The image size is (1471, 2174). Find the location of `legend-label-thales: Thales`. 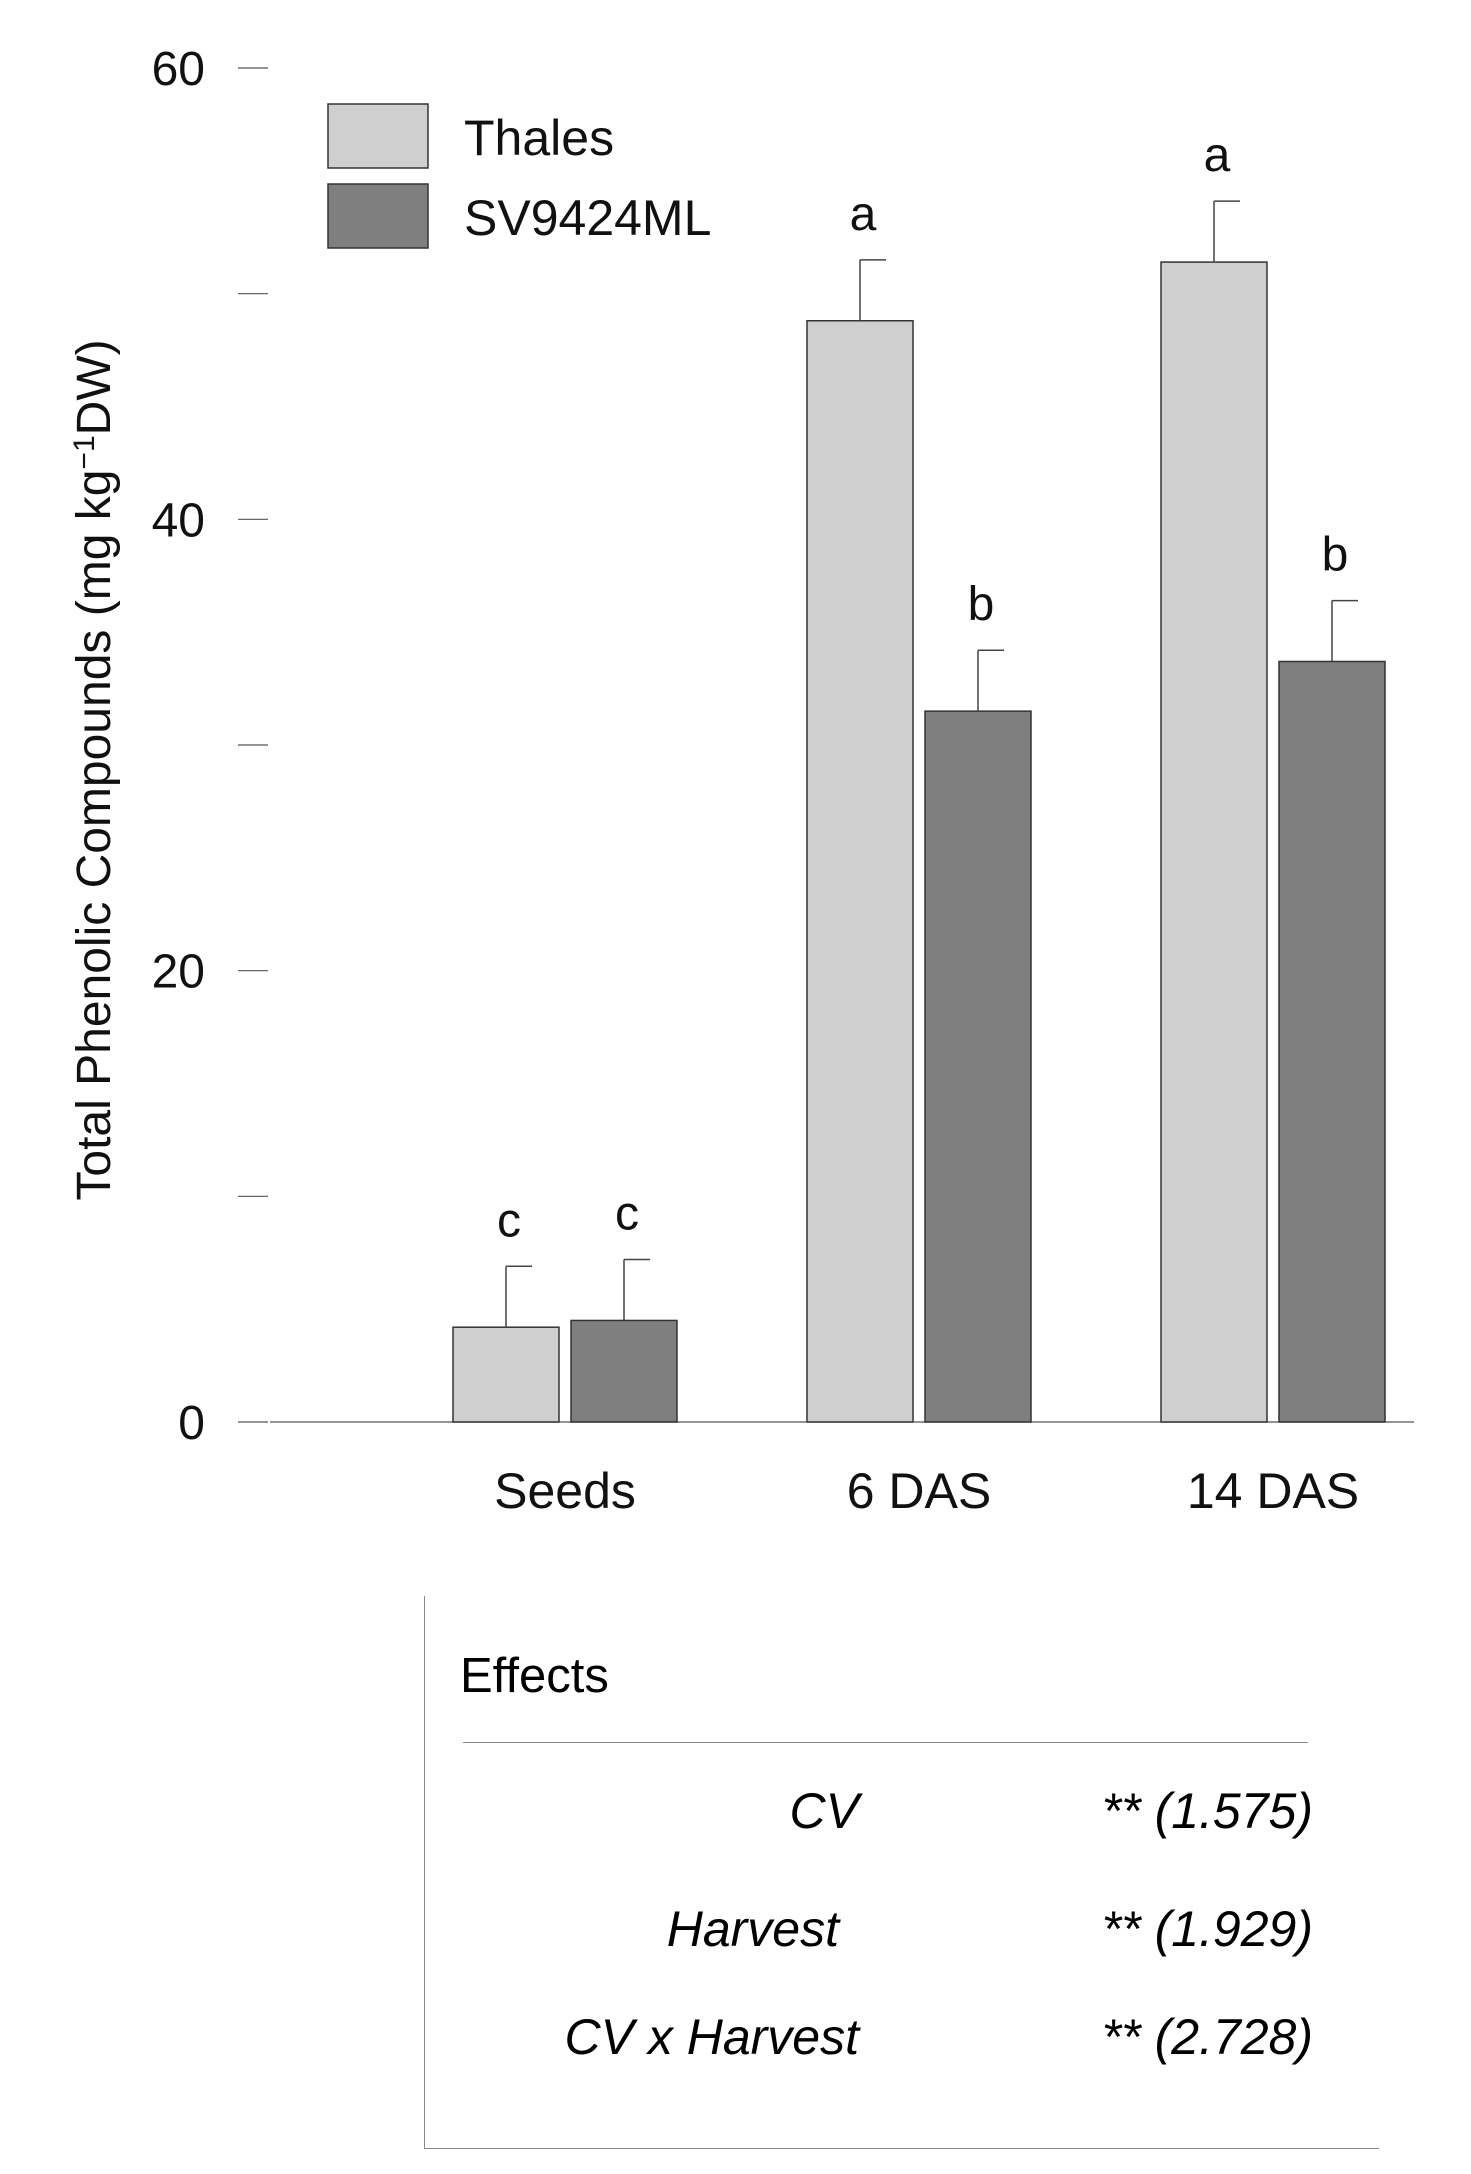

legend-label-thales: Thales is located at coordinates (539, 138).